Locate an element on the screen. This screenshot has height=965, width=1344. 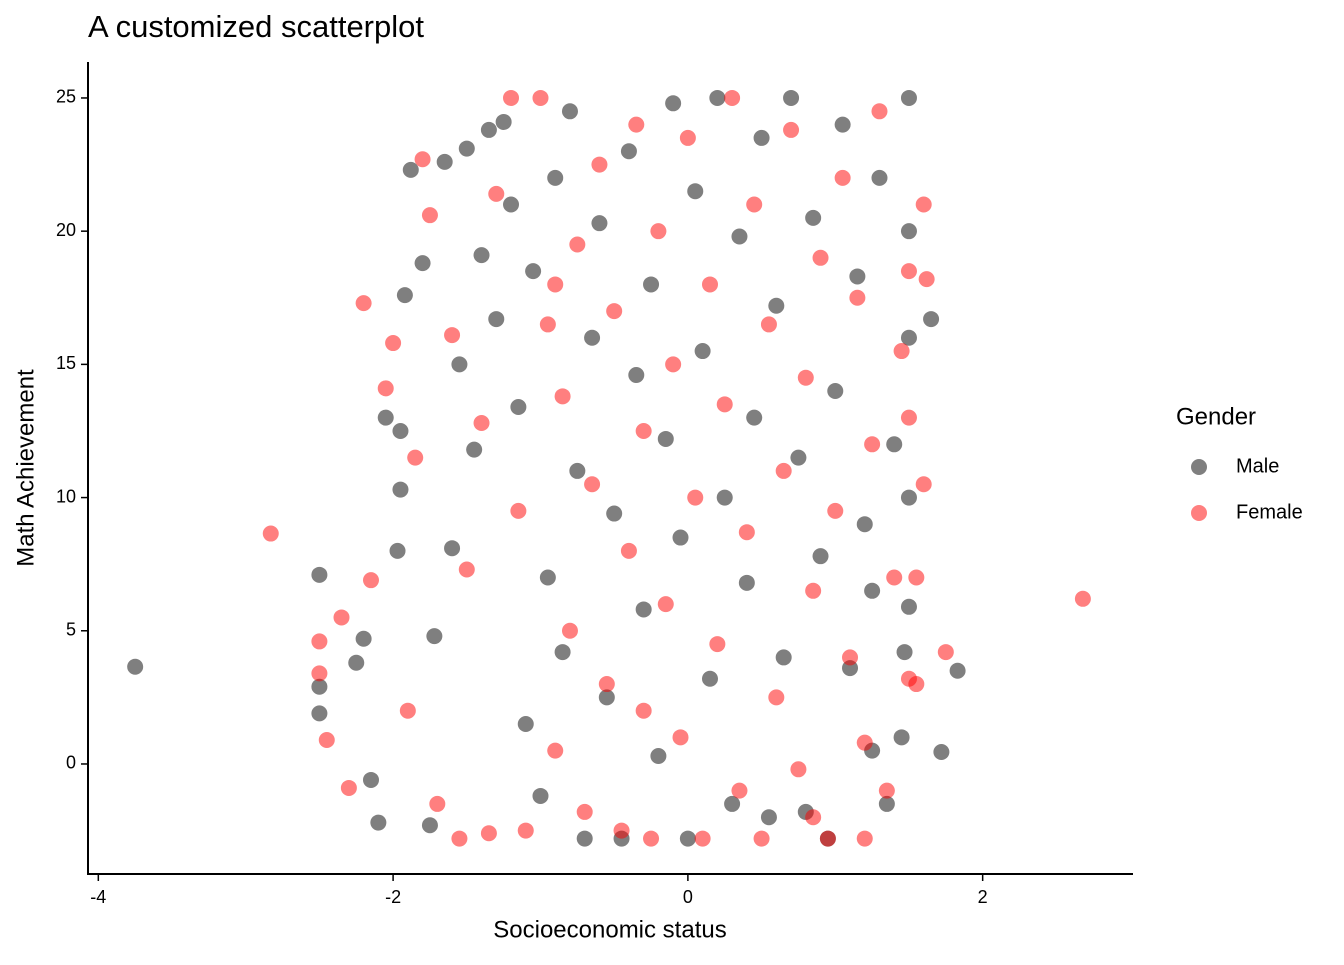
y-tick-label: 0 is located at coordinates (71, 763).